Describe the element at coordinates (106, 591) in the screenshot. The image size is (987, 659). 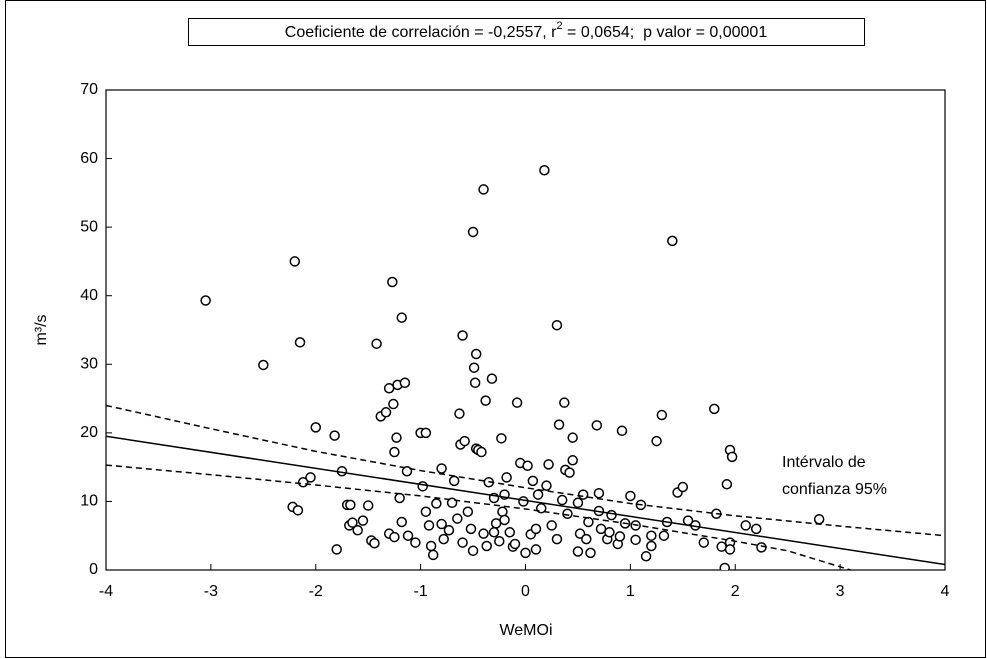
I see `x-tick-label: -4` at that location.